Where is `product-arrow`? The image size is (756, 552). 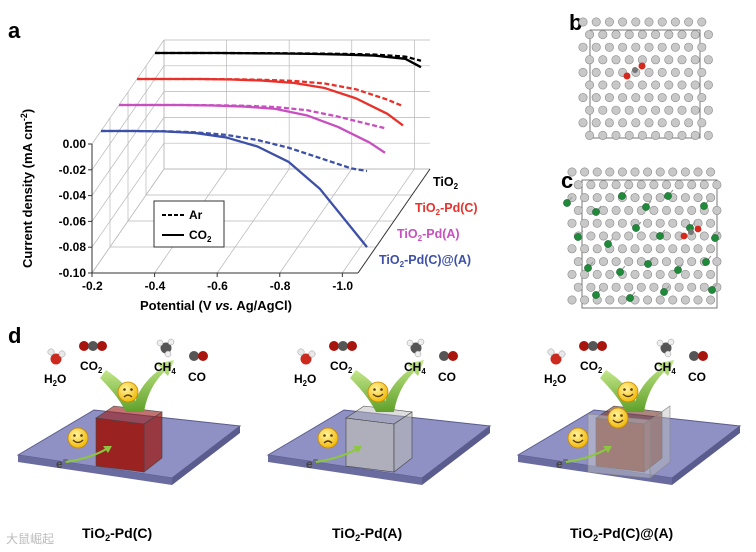
product-arrow is located at coordinates (153, 386).